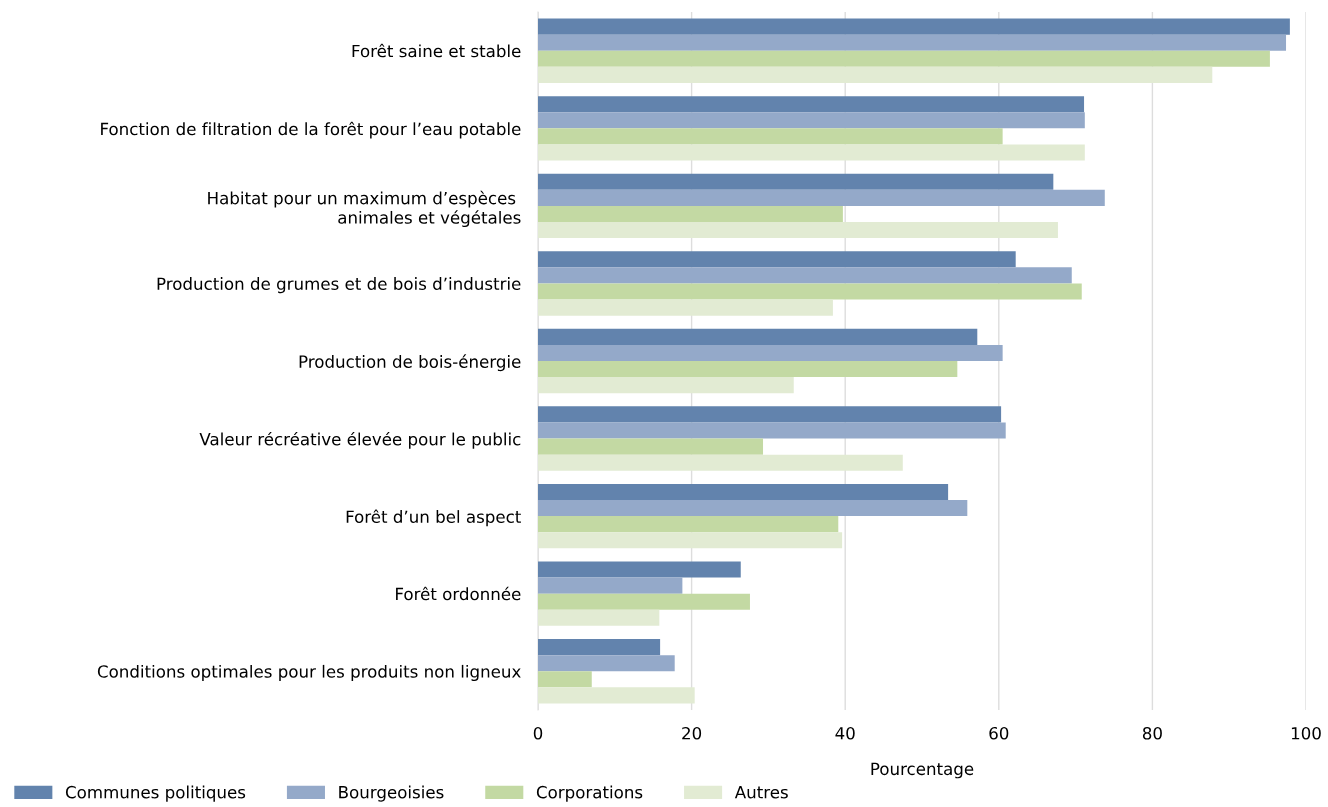 The image size is (1328, 807). I want to click on y-tick-label: Habitat pour un maximum d’espèces animales et végétales, so click(364, 209).